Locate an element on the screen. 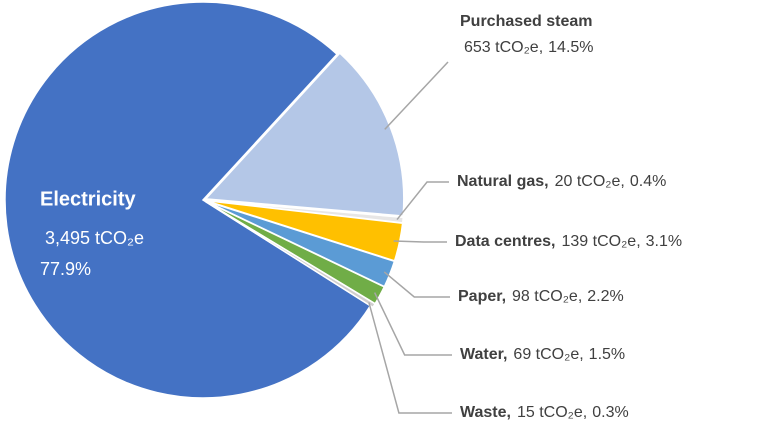 This screenshot has height=430, width=758. percent-label: 0.3% is located at coordinates (610, 412).